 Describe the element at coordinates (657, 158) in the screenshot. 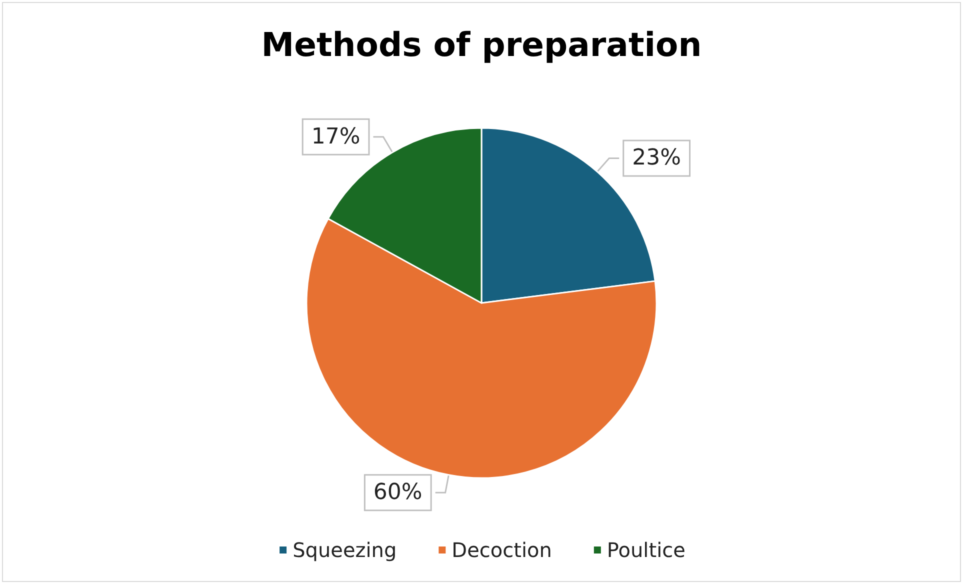

I see `data-label: 23%` at that location.